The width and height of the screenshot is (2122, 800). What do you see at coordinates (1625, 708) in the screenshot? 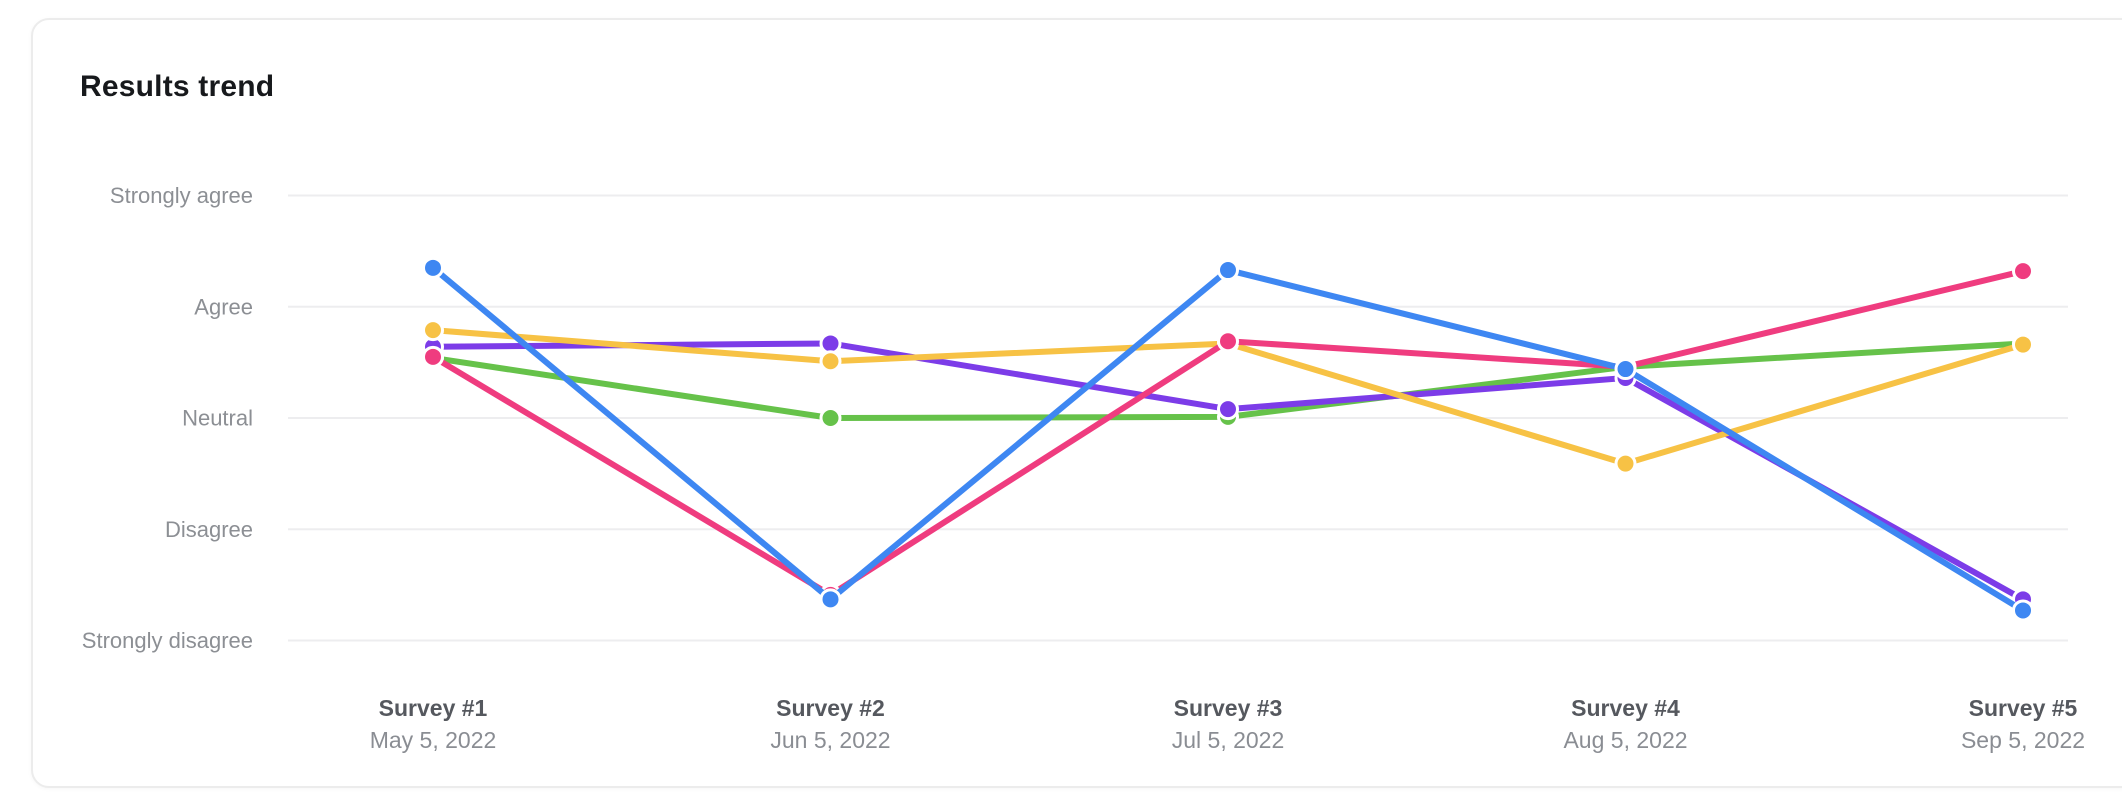
I see `x-axis-category-label: Survey #4` at bounding box center [1625, 708].